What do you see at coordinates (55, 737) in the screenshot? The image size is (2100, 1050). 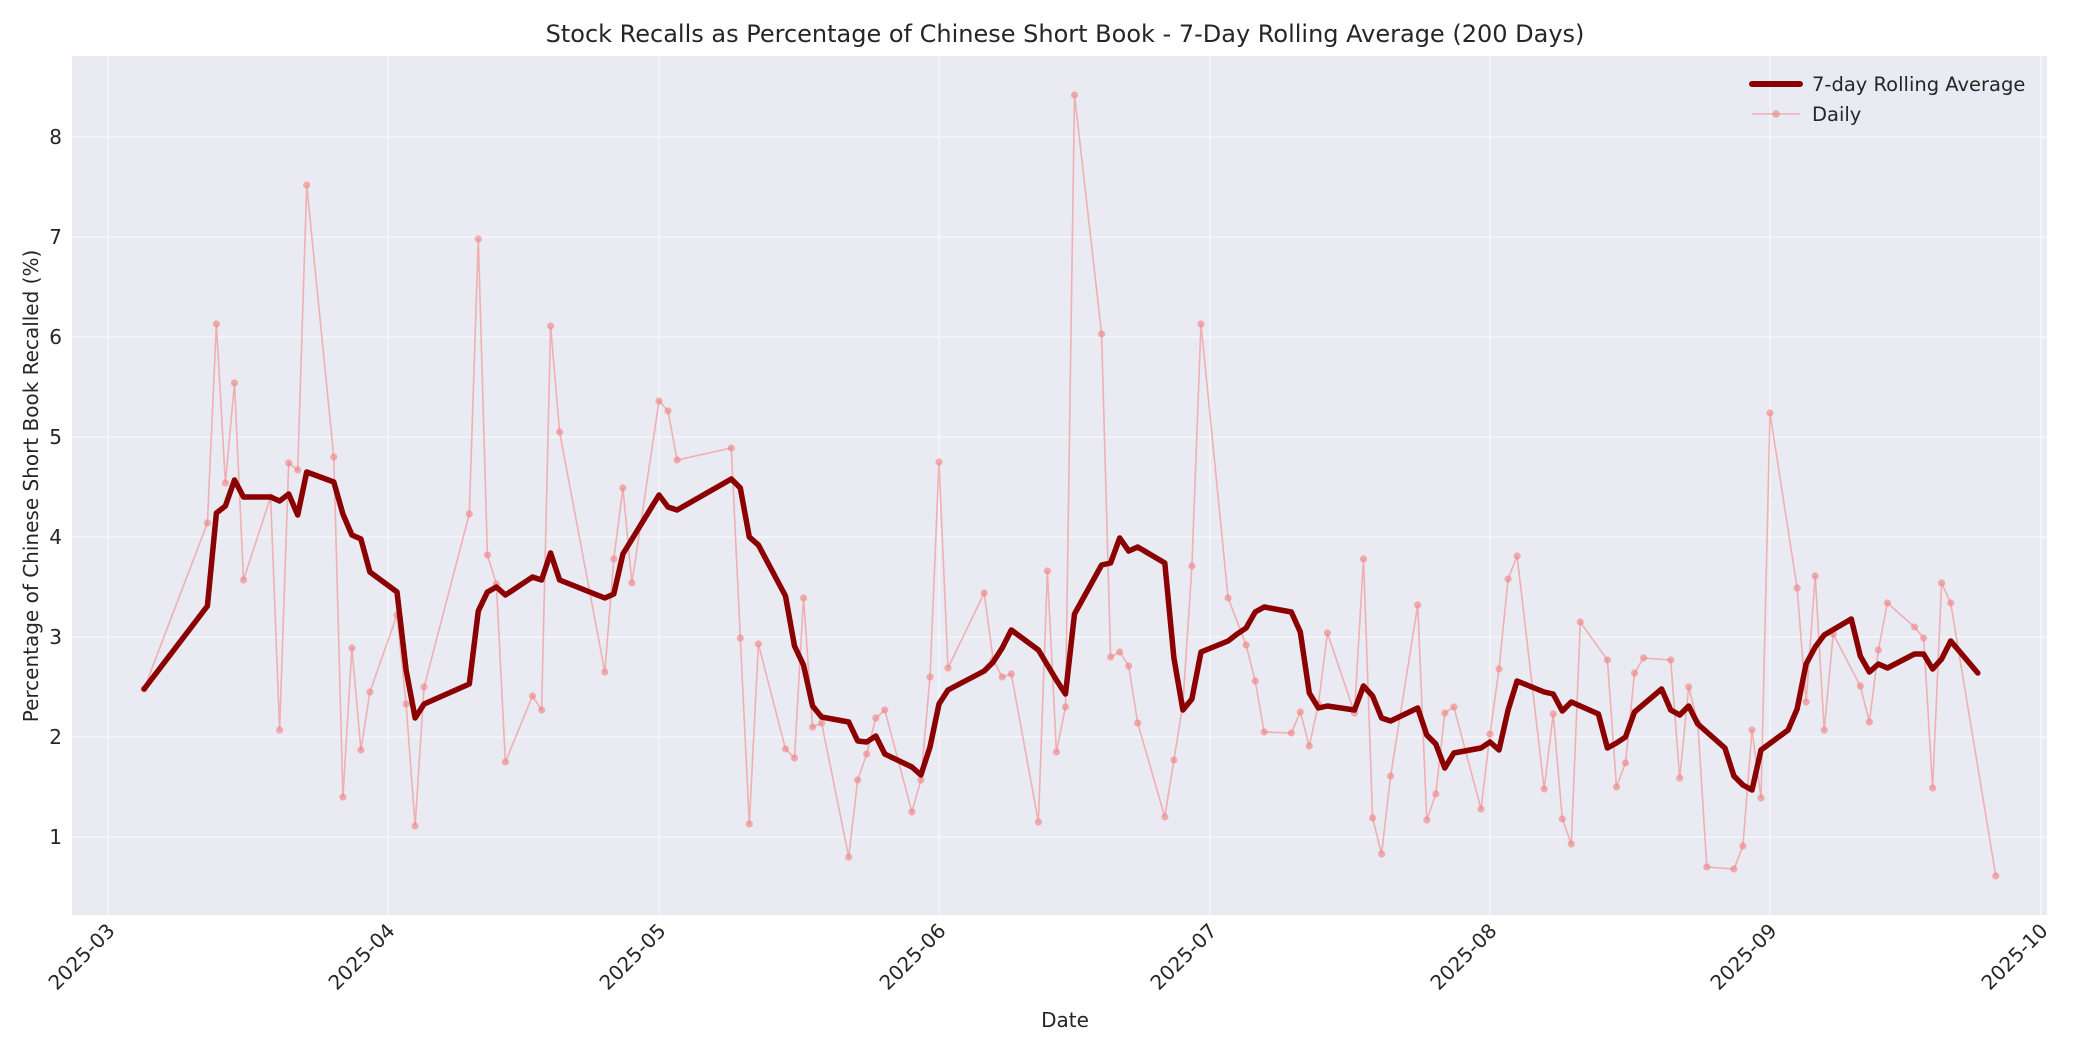 I see `y-tick-label: 2` at bounding box center [55, 737].